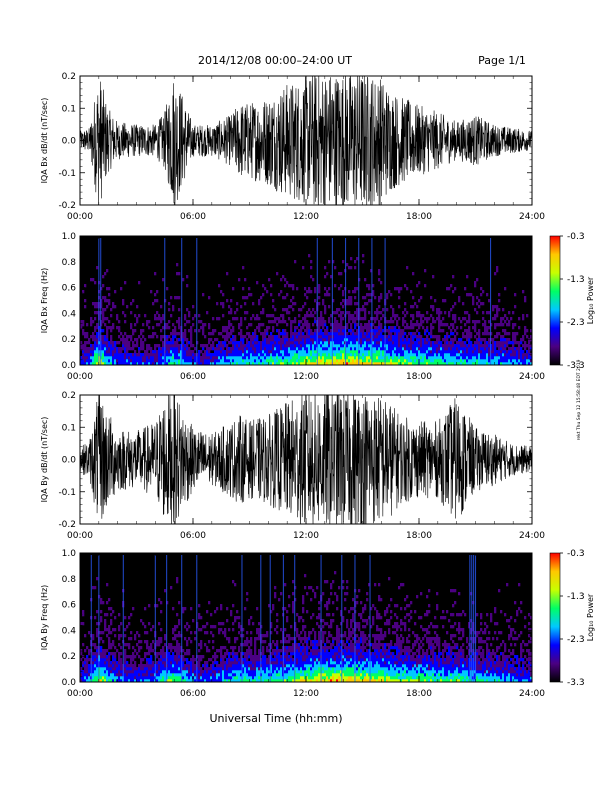 The height and width of the screenshot is (792, 612). Describe the element at coordinates (80, 536) in the screenshot. I see `by-waveform-x-tick-label: 00:00` at that location.